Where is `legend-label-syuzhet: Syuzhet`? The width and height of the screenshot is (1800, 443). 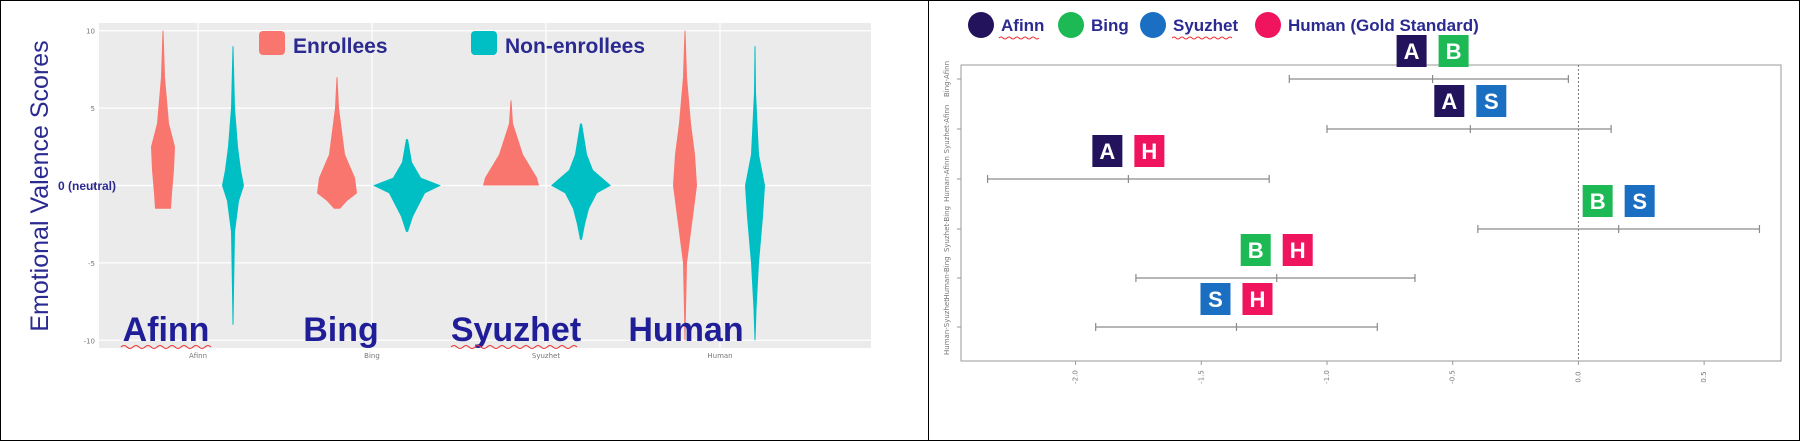
legend-label-syuzhet: Syuzhet is located at coordinates (1206, 25).